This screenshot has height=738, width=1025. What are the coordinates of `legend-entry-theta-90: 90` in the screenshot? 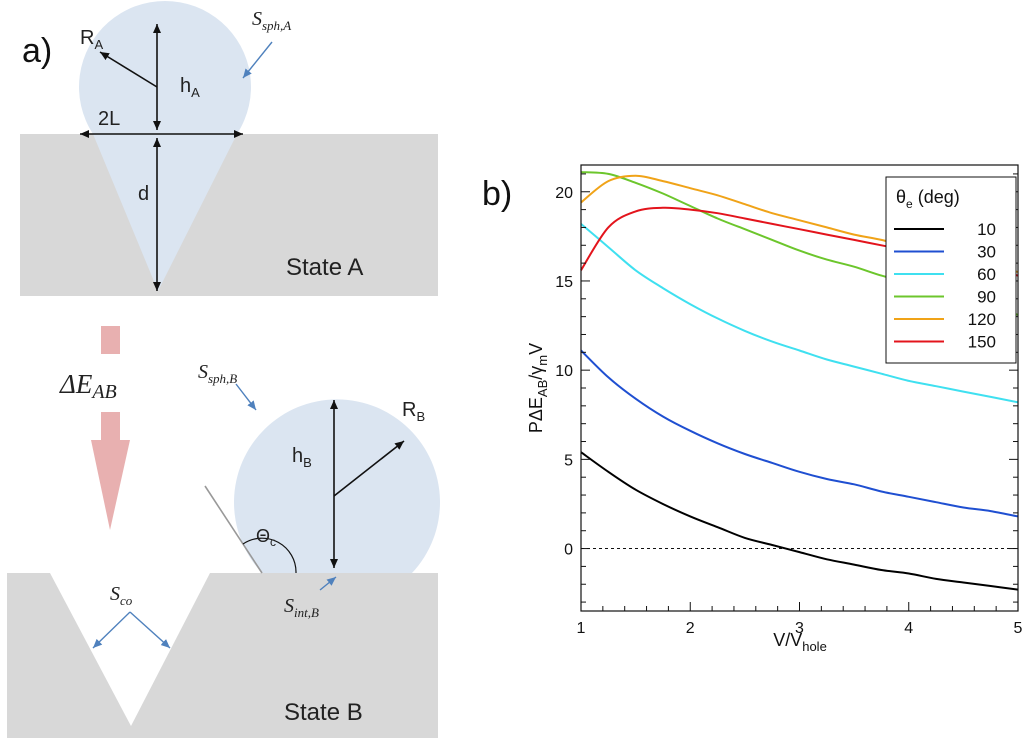 It's located at (986, 297).